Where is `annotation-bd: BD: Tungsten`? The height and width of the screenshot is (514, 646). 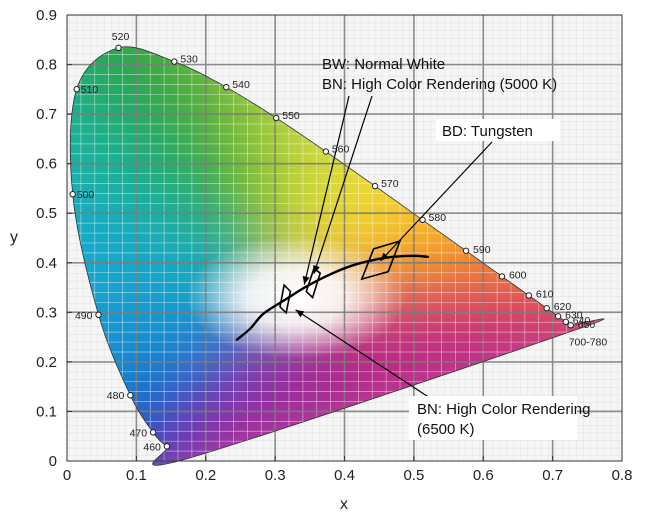
annotation-bd: BD: Tungsten is located at coordinates (498, 130).